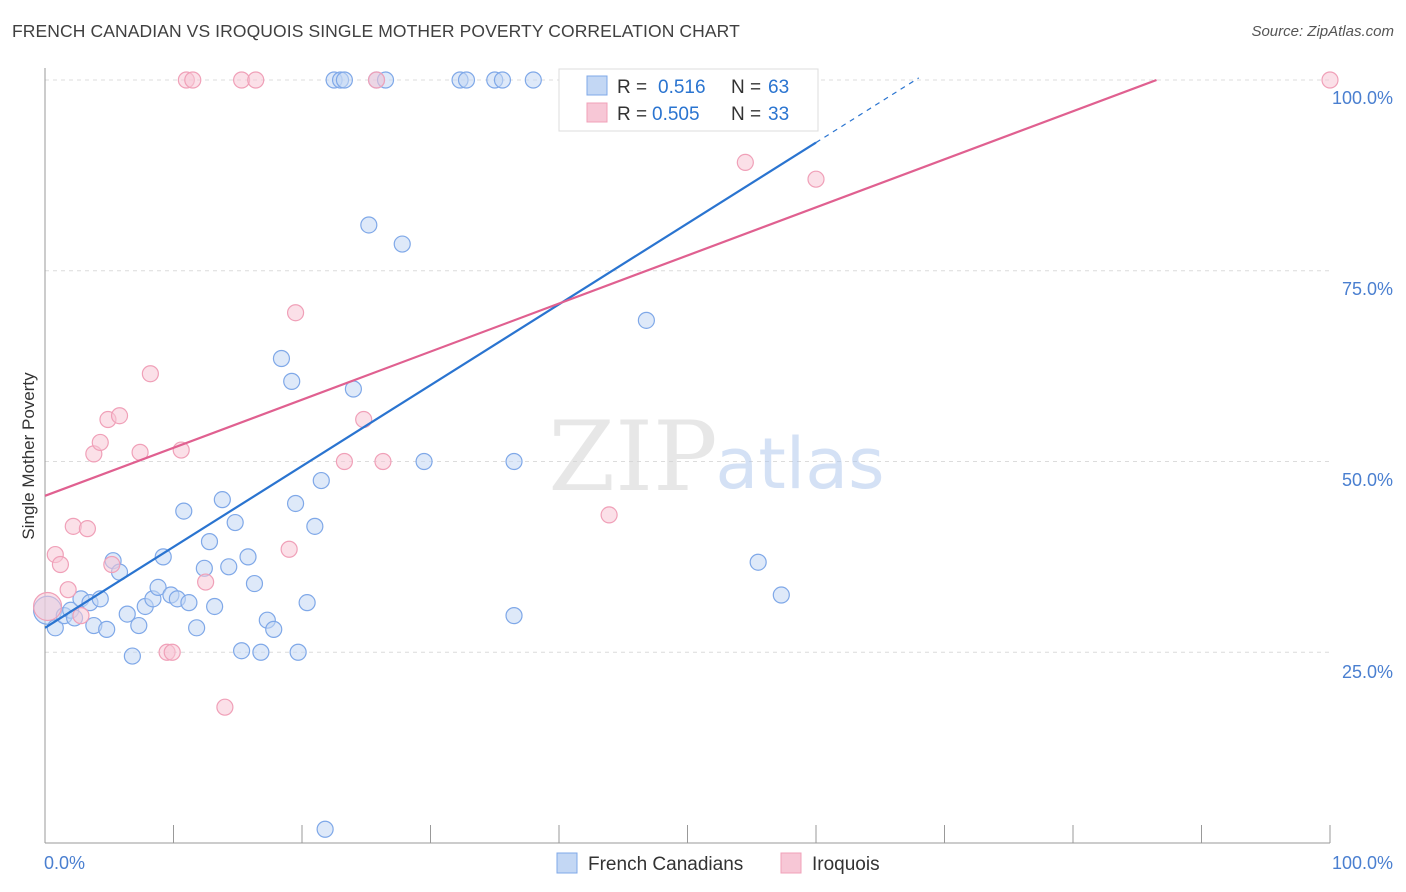  I want to click on stats-legend: R = 0.516 N = 63 R = 0.505 N = 33, so click(688, 100).